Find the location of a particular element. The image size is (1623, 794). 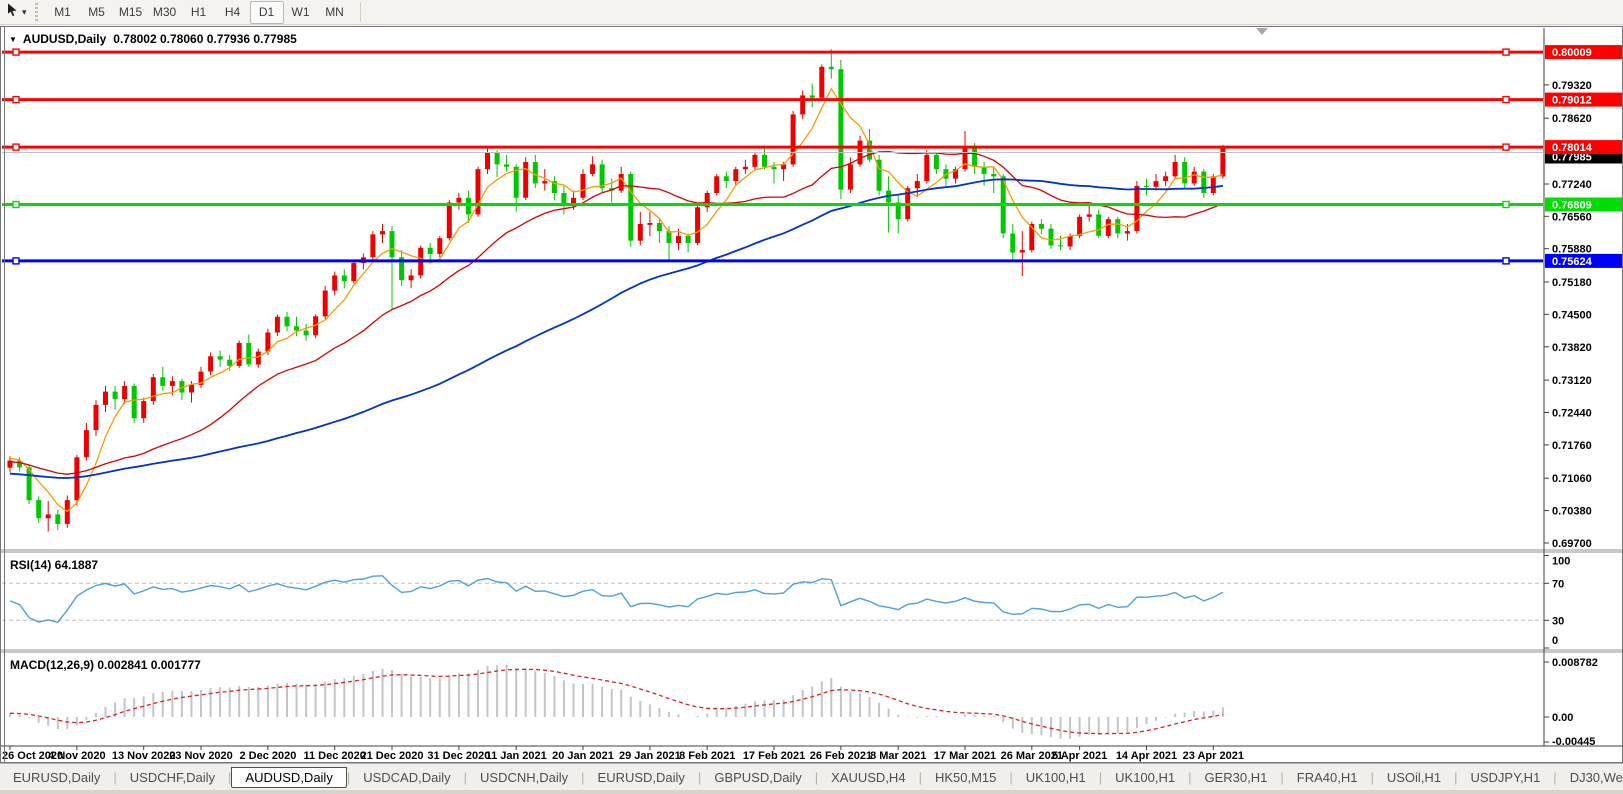

svg-text: 4 Nov 2020 is located at coordinates (76, 756).